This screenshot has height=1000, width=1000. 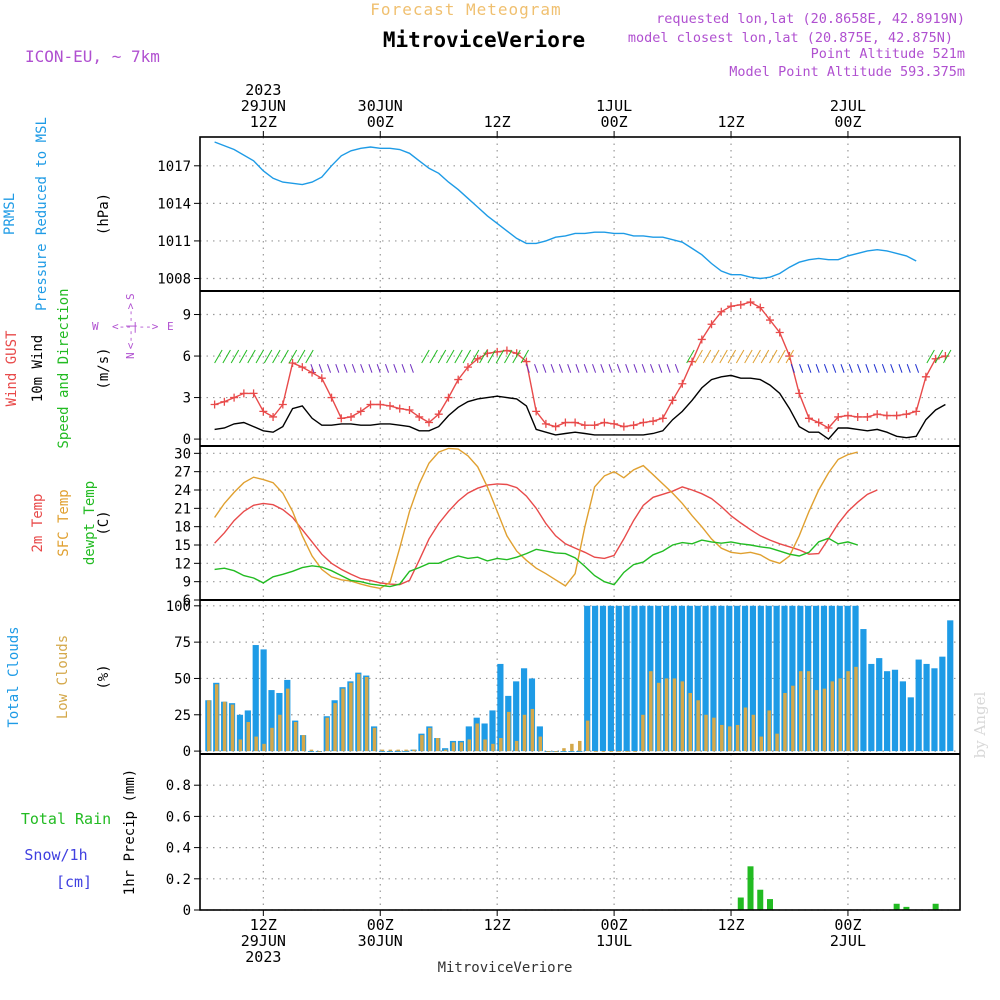 I want to click on y-tick-label: 25, so click(x=182, y=716).